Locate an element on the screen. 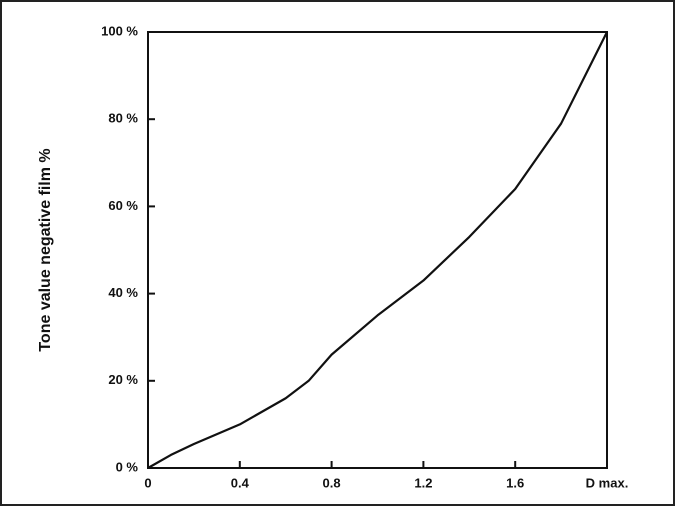 This screenshot has width=675, height=506. y-tick-label: 100 % is located at coordinates (119, 30).